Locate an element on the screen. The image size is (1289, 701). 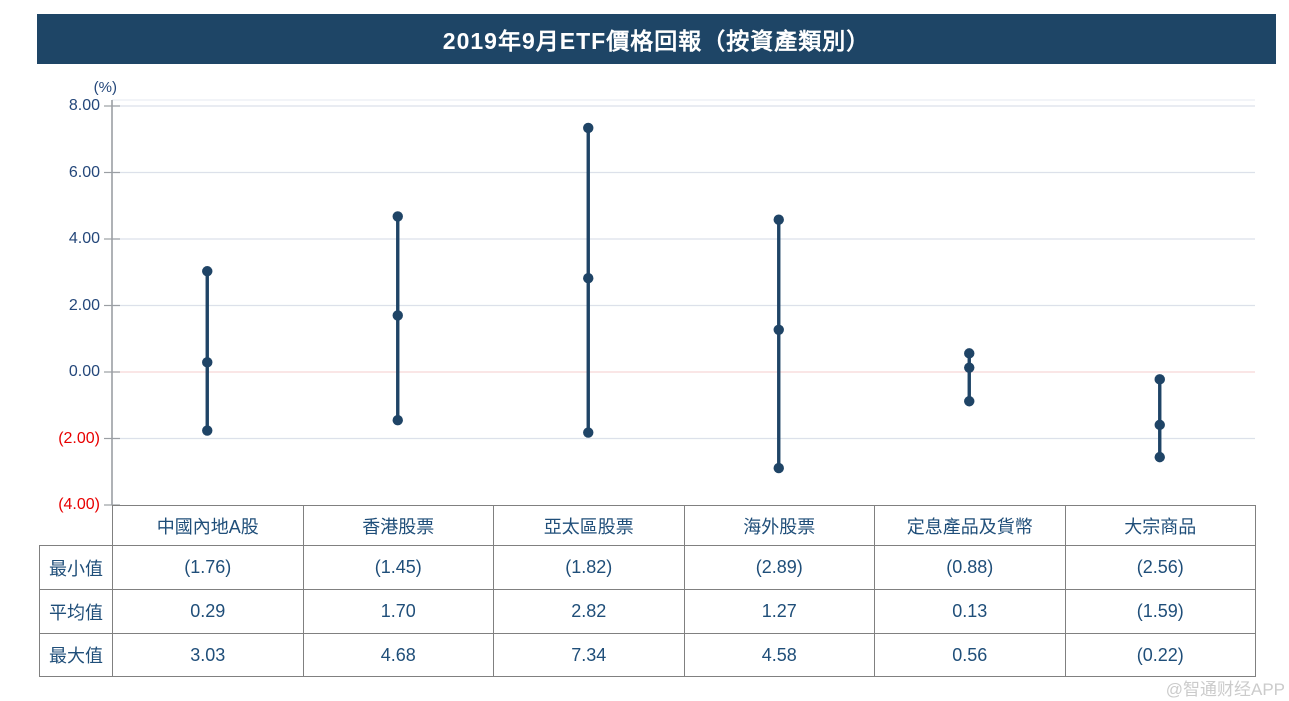
column-header: 中國內地A股 is located at coordinates (208, 525).